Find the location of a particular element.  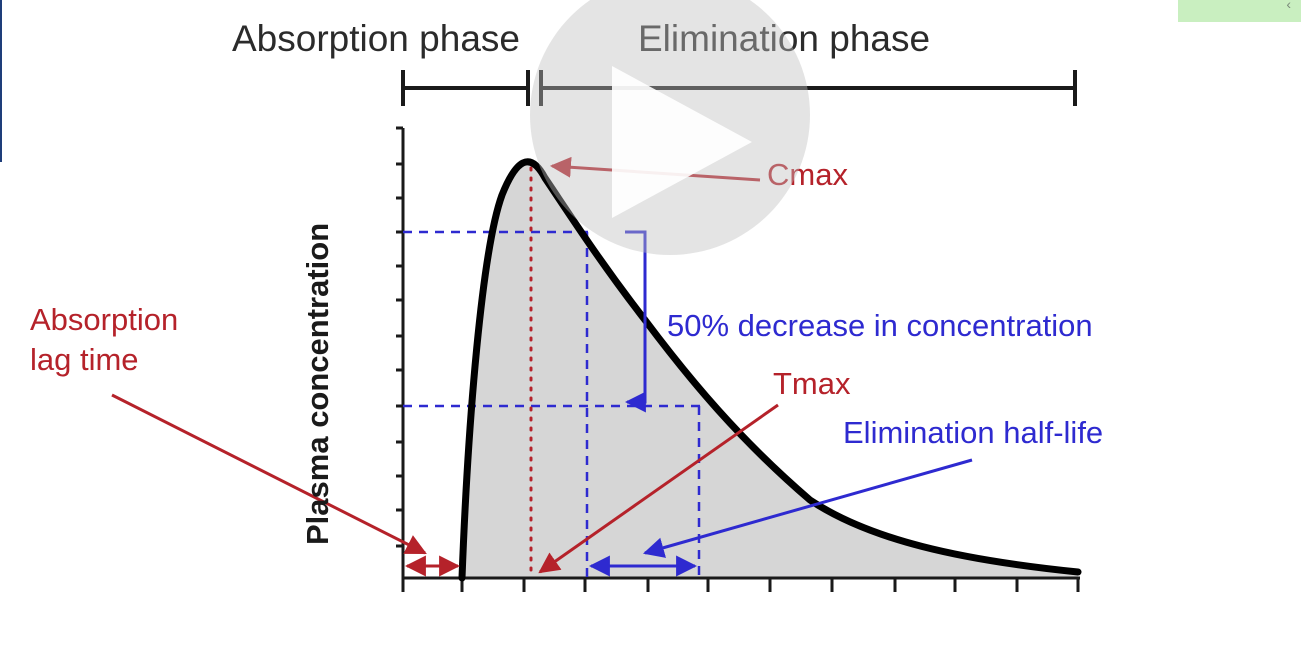

x-axis is located at coordinates (740, 584).